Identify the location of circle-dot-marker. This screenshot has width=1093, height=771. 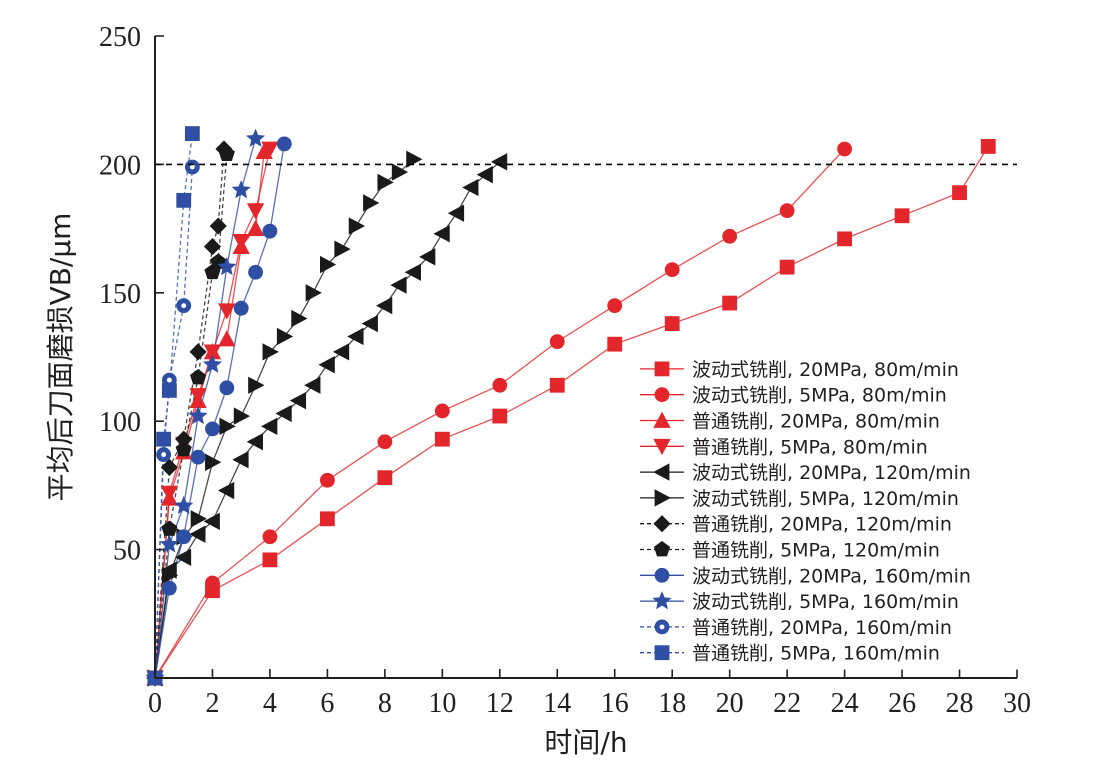
(192, 167).